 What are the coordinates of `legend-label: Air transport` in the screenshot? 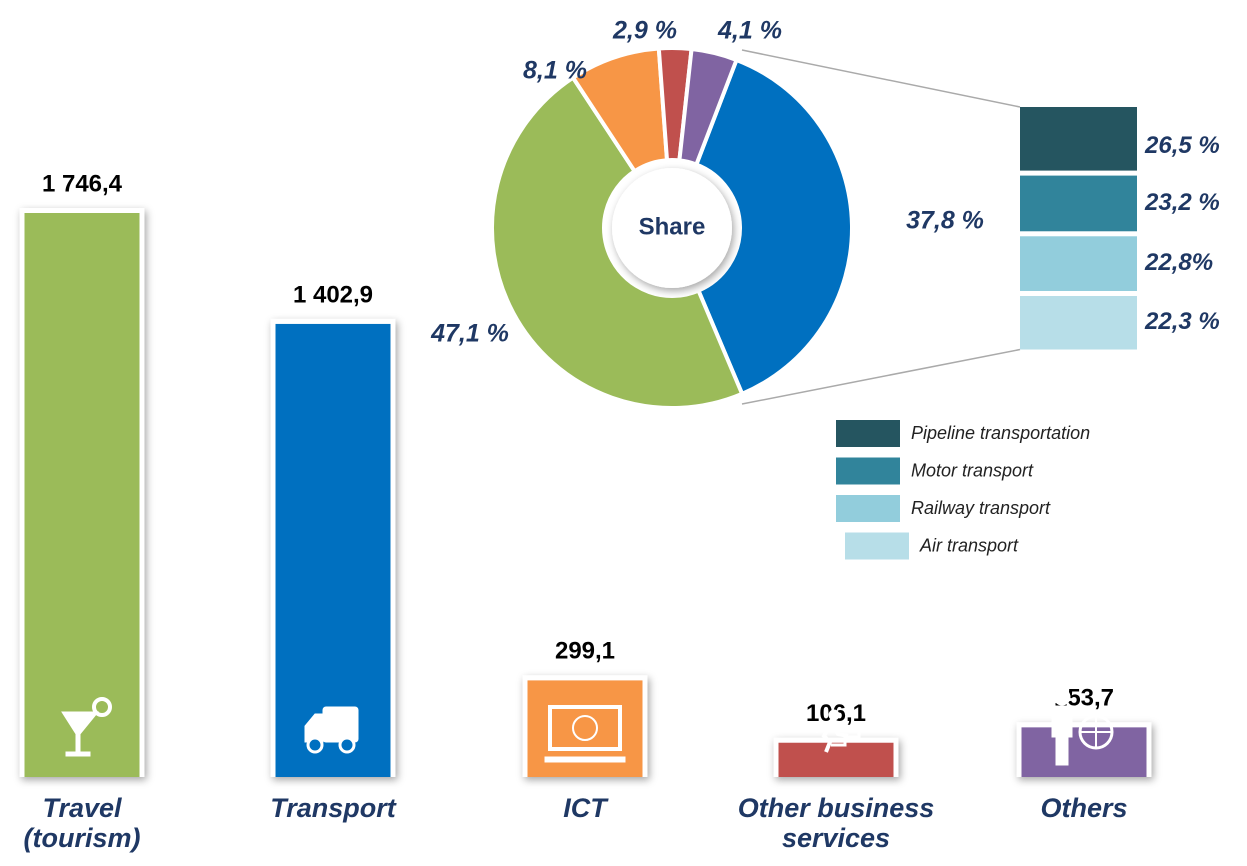 It's located at (969, 545).